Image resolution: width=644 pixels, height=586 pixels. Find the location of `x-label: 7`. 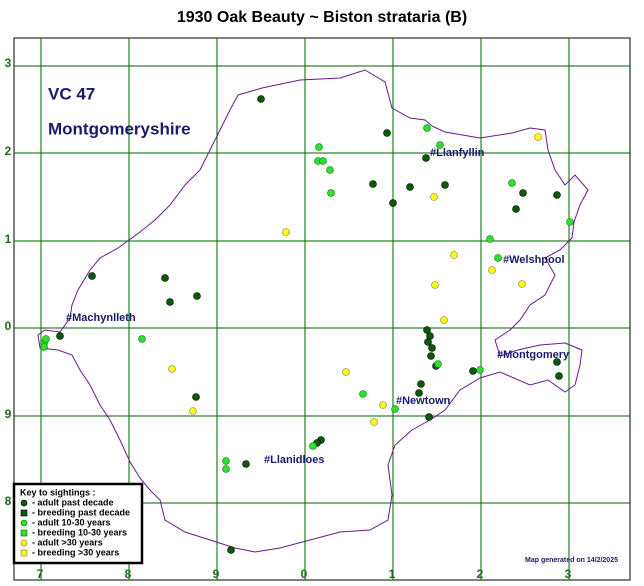

x-label: 7 is located at coordinates (40, 574).